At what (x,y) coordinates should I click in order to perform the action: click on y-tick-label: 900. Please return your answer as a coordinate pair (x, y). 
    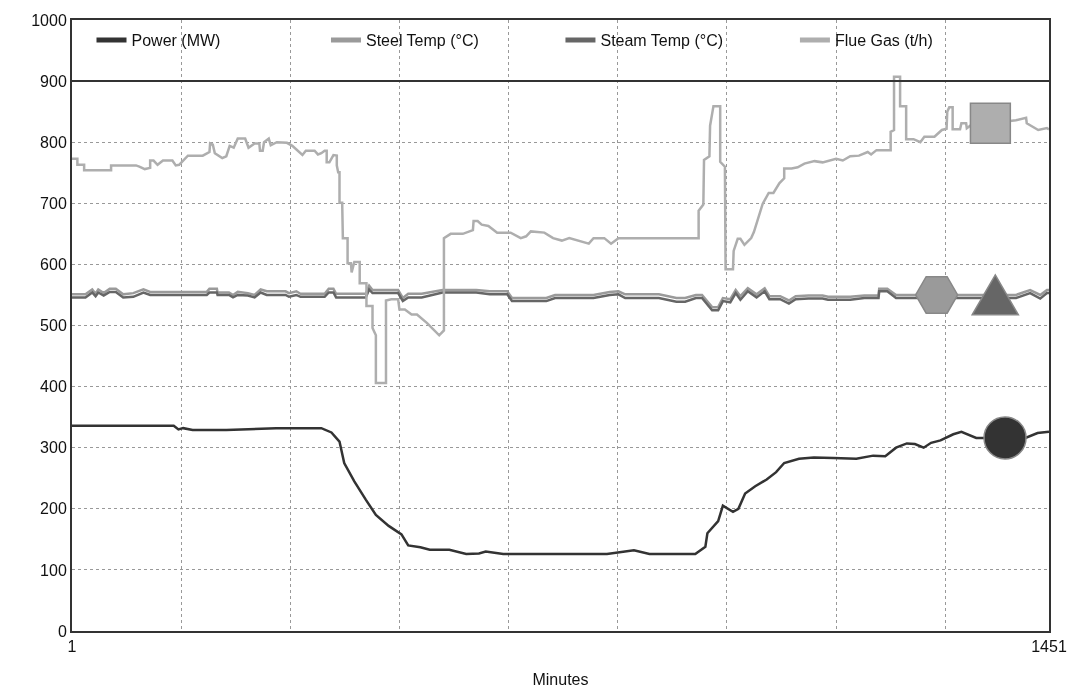
    Looking at the image, I should click on (53, 81).